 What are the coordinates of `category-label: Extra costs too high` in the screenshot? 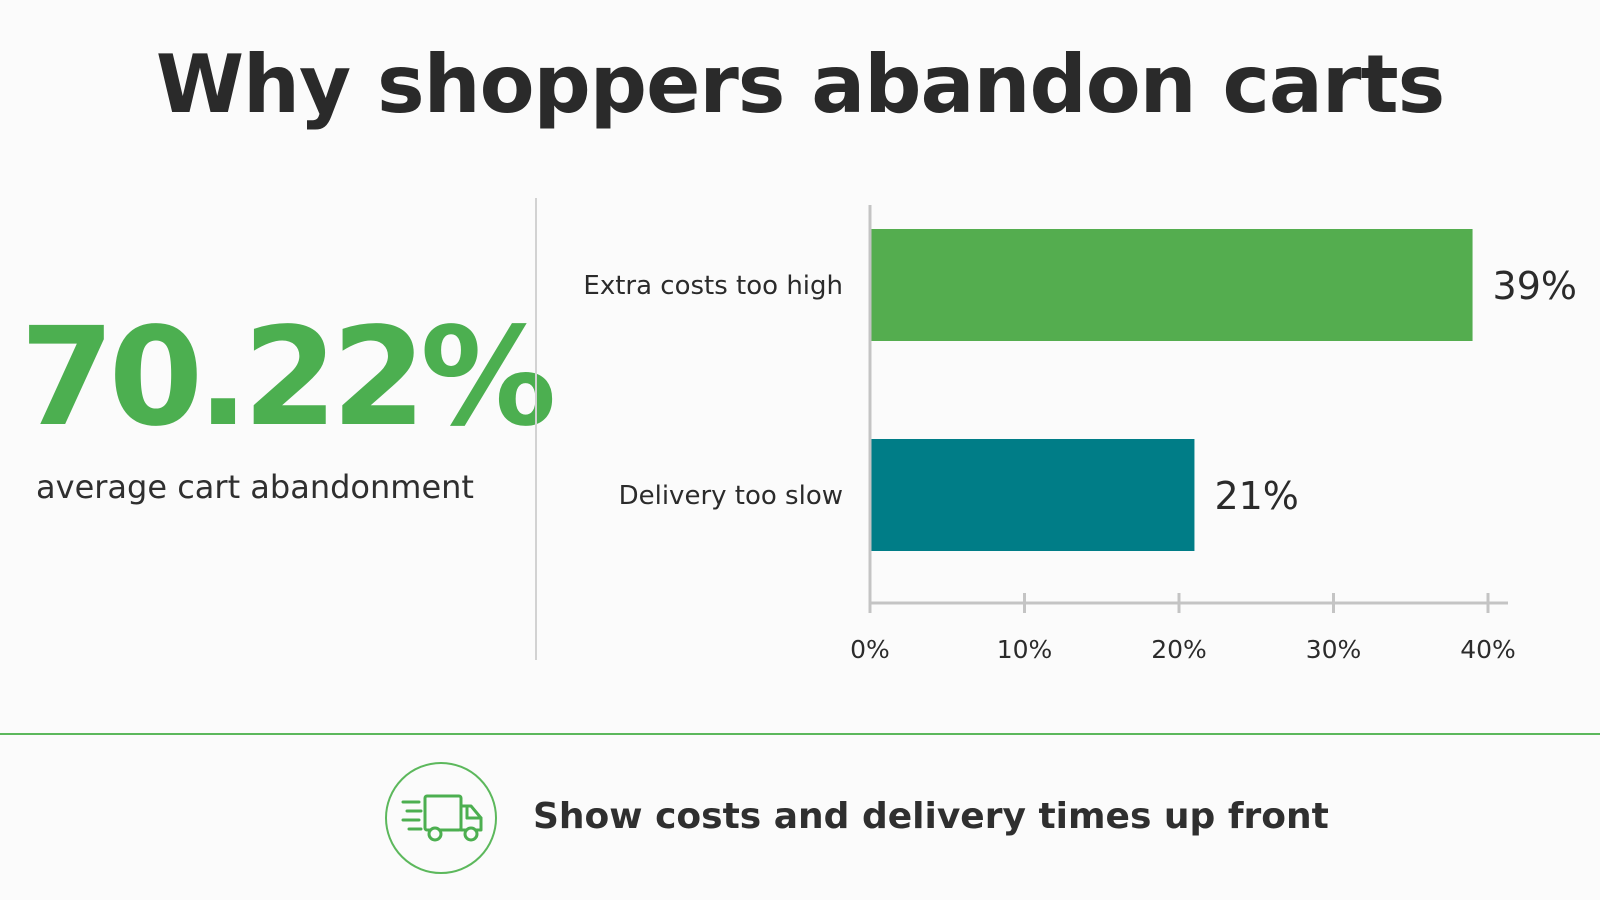 It's located at (713, 286).